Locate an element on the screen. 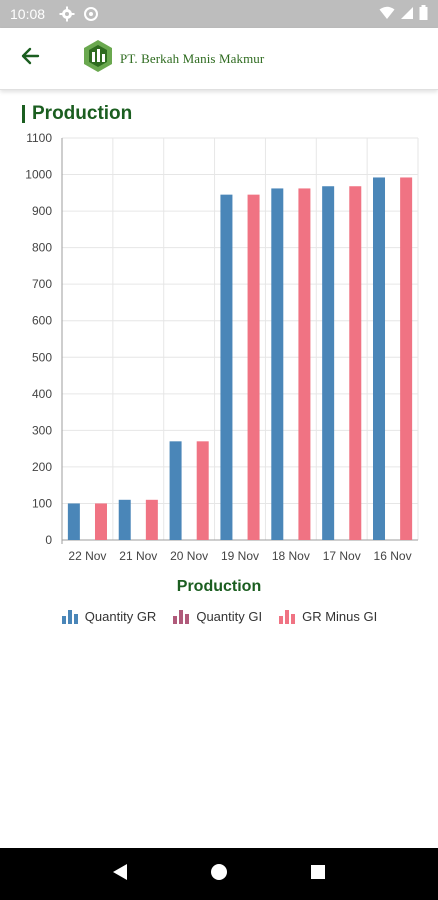  gear-icon is located at coordinates (67, 14).